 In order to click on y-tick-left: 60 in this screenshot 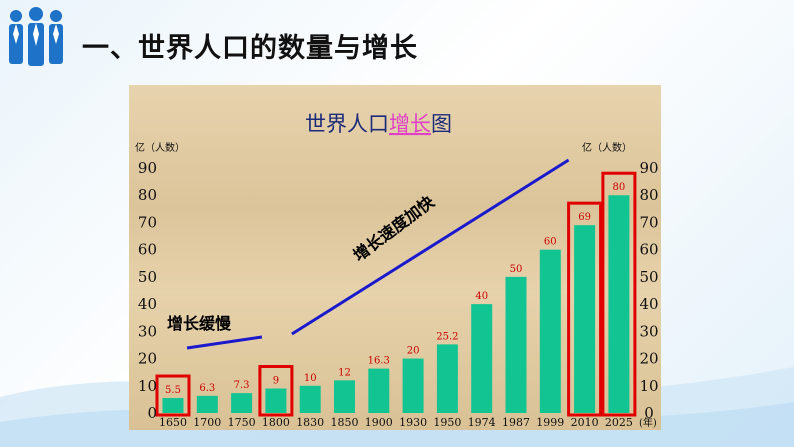, I will do `click(147, 250)`.